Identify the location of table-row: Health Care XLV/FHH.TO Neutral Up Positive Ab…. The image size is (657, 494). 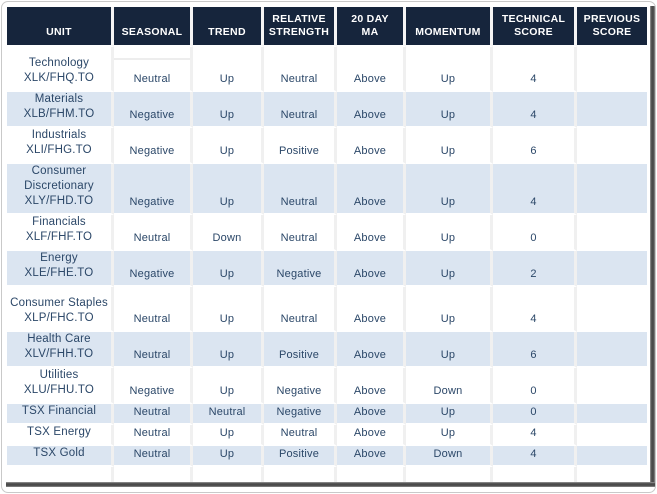
(328, 350).